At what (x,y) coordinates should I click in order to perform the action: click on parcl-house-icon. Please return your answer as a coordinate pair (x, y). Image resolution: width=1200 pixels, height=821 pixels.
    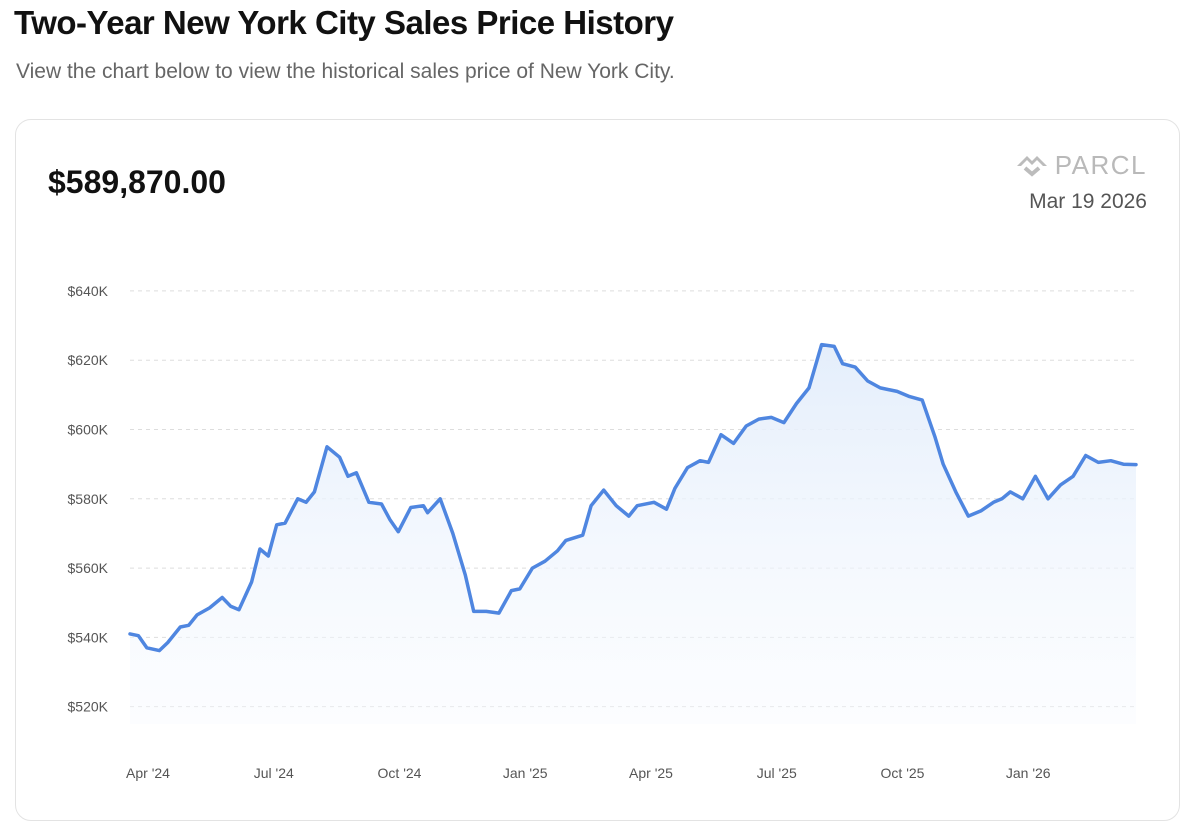
    Looking at the image, I should click on (1031, 166).